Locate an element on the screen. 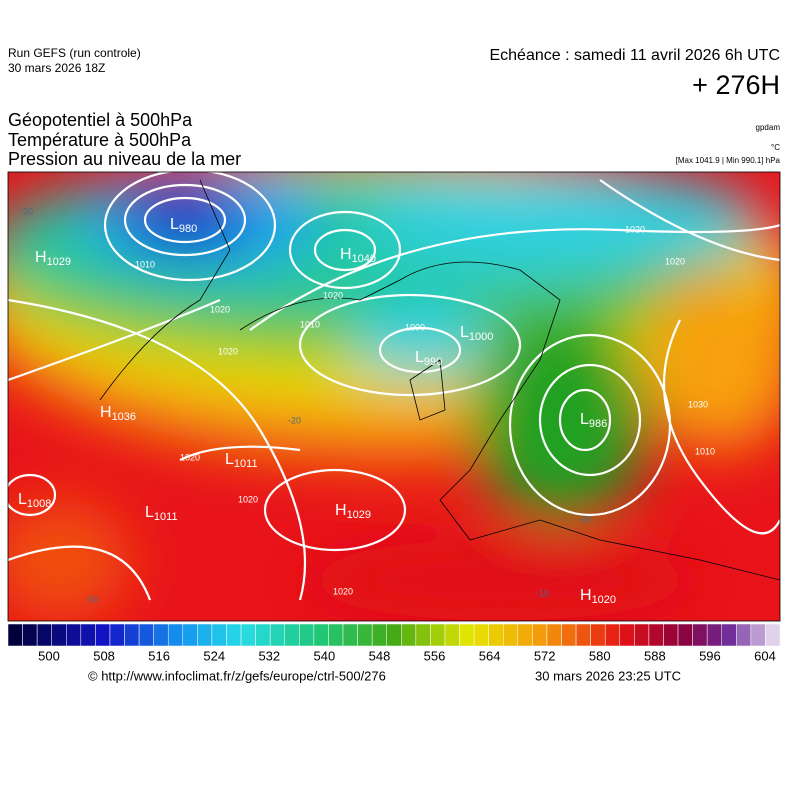  center-value: 1008 is located at coordinates (39, 504).